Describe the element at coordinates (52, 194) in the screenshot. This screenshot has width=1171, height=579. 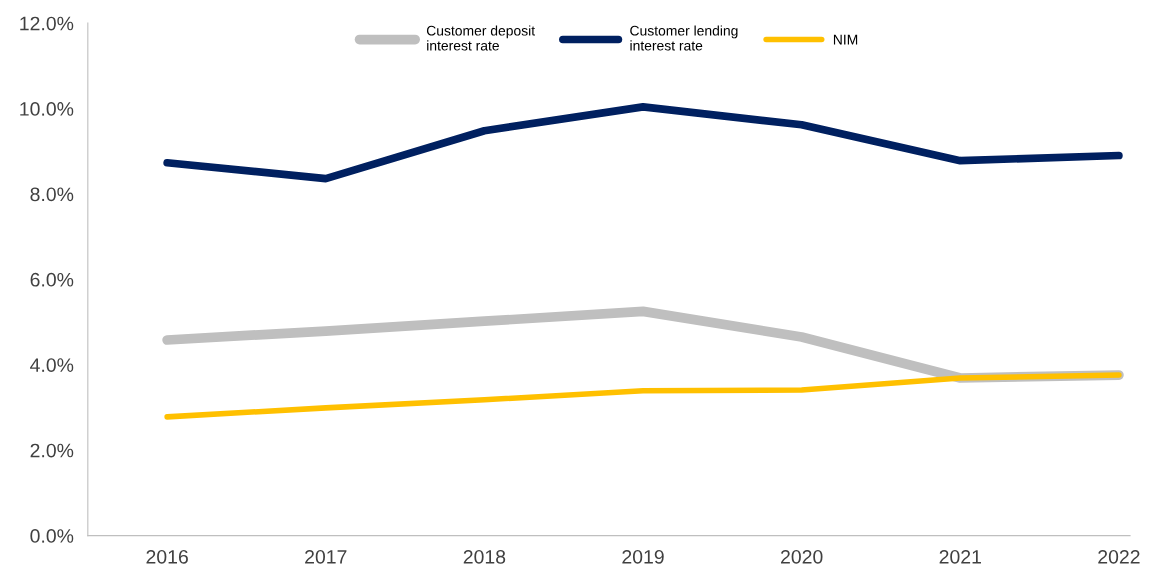
I see `y-tick-label: 8.0%` at that location.